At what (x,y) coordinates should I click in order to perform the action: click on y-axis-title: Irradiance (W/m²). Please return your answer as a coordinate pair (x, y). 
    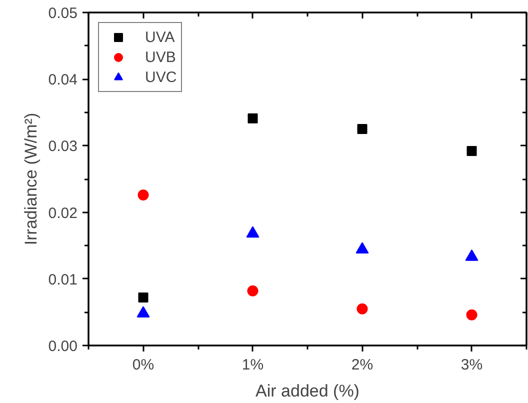
    Looking at the image, I should click on (30, 179).